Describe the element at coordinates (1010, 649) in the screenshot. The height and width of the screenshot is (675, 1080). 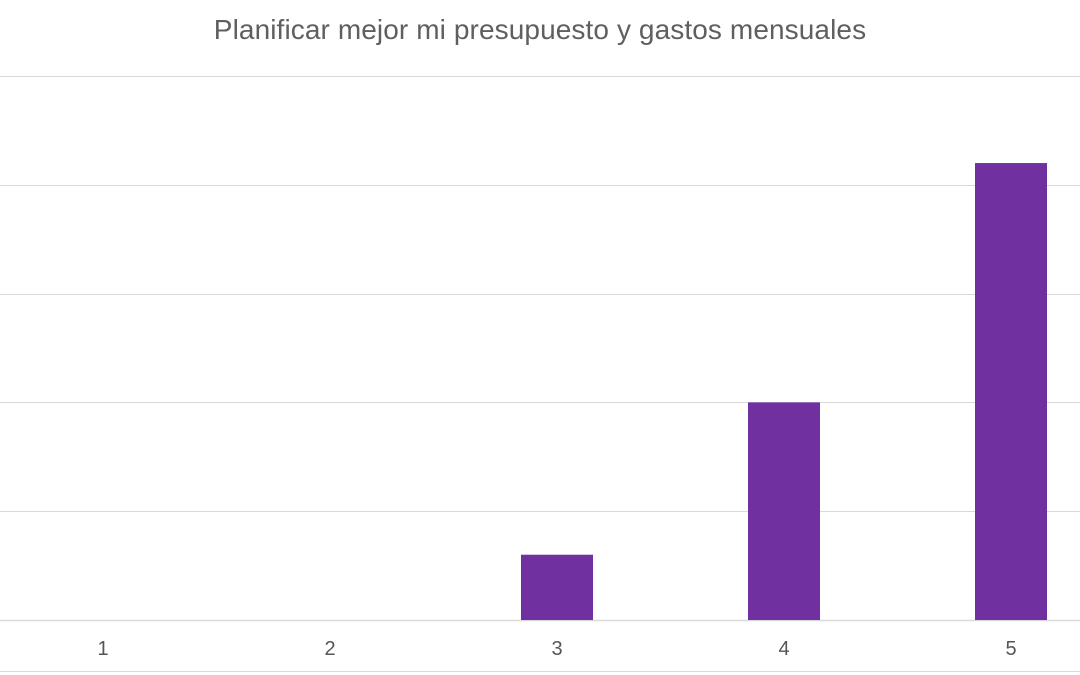
I see `x-tick-label-5: 5` at that location.